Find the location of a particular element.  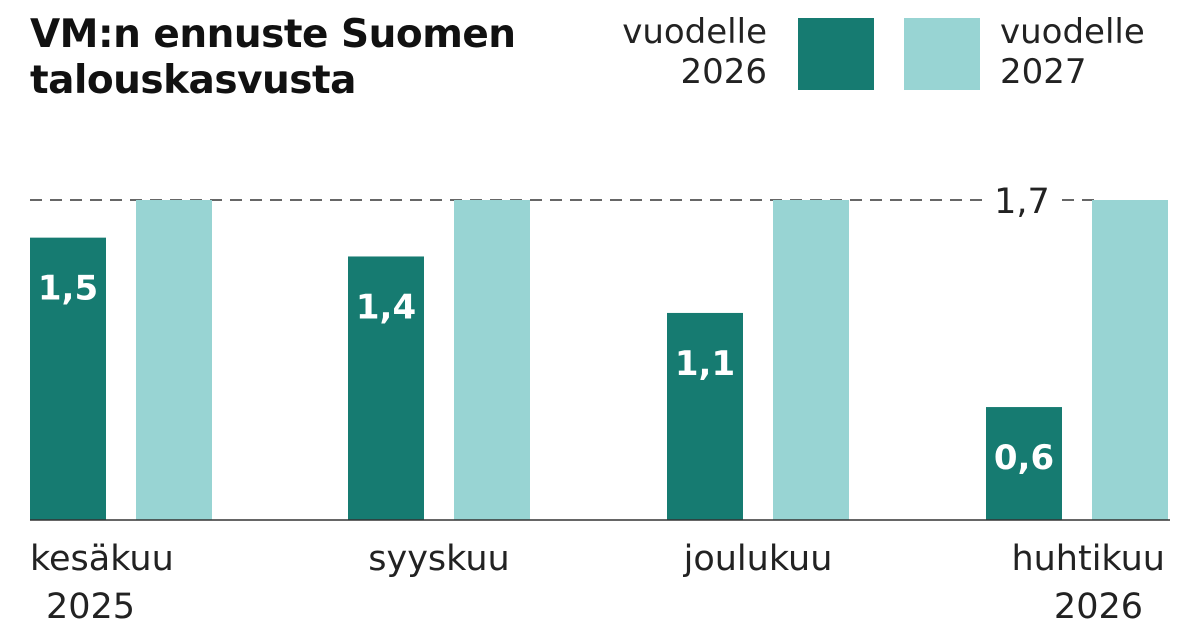

legend-label-2026: vuodelle 2026 is located at coordinates (663, 52).